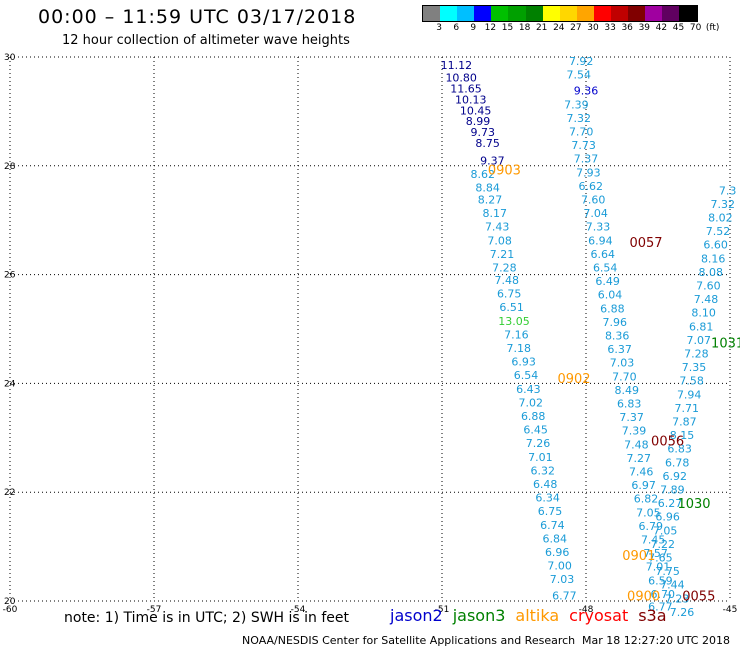 The image size is (740, 650). Describe the element at coordinates (483, 174) in the screenshot. I see `data-point-label: 8.62` at that location.